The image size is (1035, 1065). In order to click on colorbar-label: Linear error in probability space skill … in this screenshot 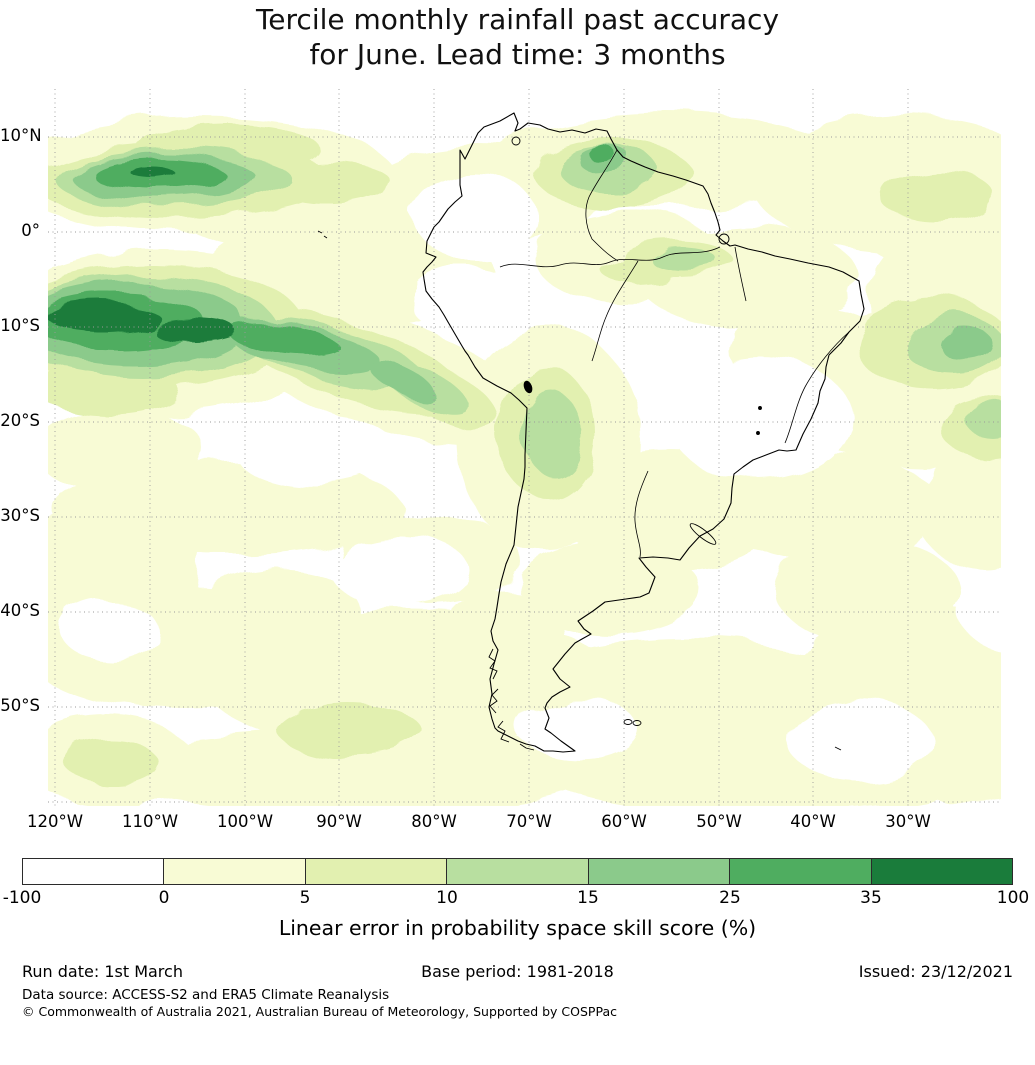, I will do `click(517, 928)`.